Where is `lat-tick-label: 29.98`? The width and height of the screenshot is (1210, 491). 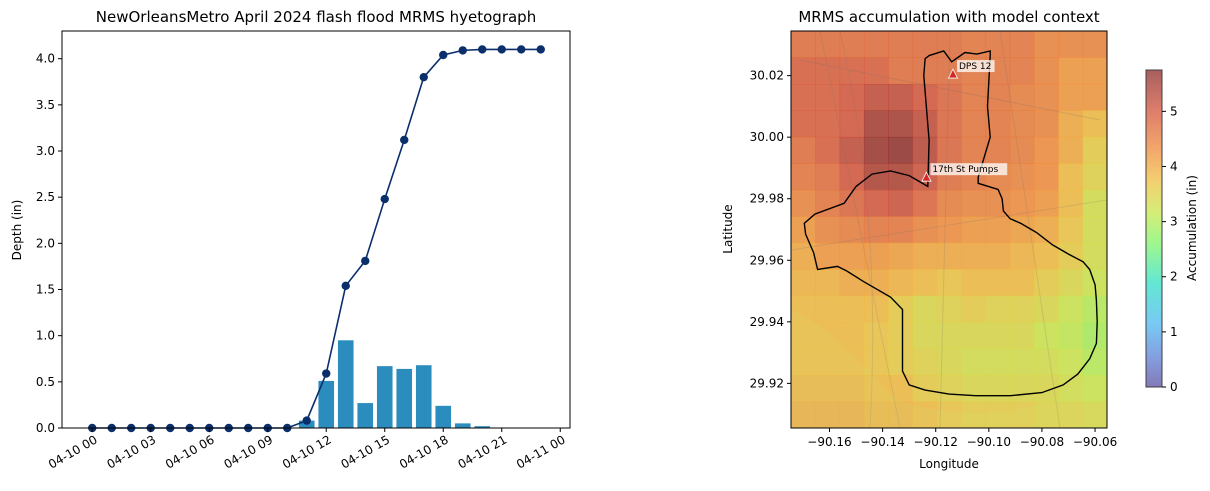
lat-tick-label: 29.98 is located at coordinates (767, 199).